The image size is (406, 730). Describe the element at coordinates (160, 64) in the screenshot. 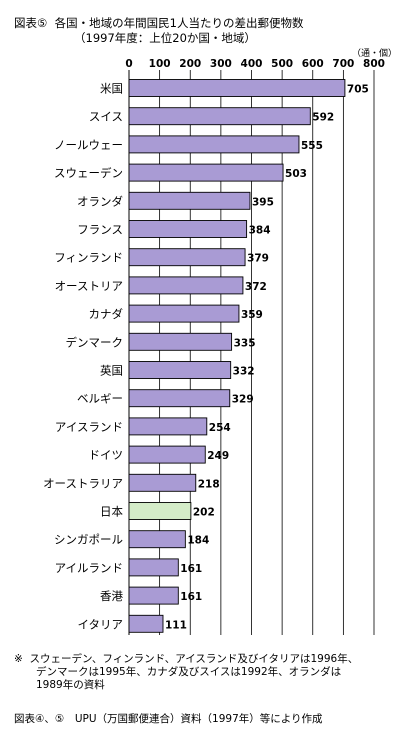

I see `x-tick-label: 100` at that location.